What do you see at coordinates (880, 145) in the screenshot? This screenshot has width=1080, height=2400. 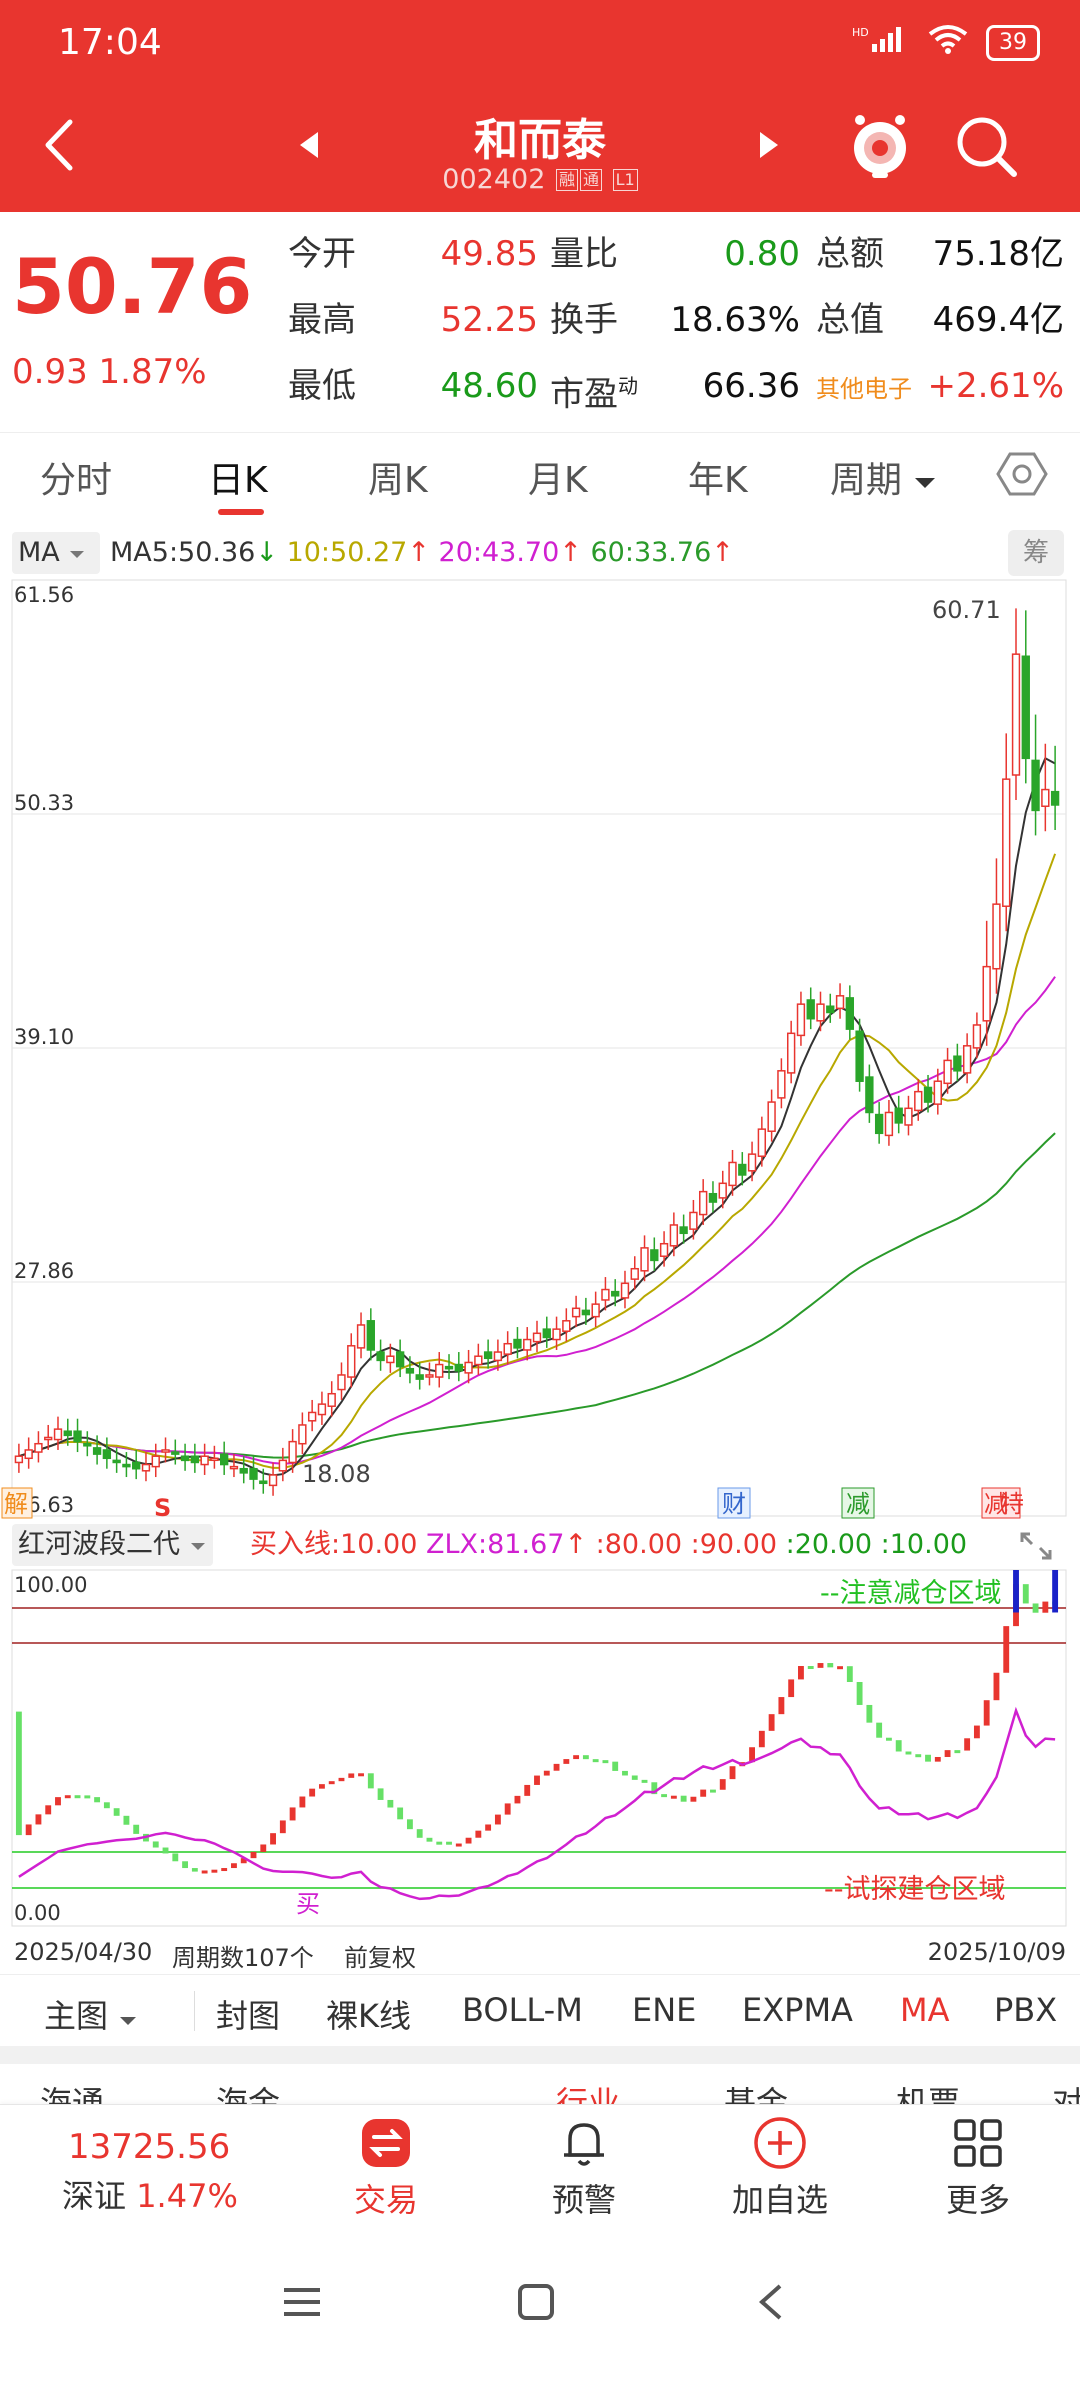 I see `assistant-robot-icon` at bounding box center [880, 145].